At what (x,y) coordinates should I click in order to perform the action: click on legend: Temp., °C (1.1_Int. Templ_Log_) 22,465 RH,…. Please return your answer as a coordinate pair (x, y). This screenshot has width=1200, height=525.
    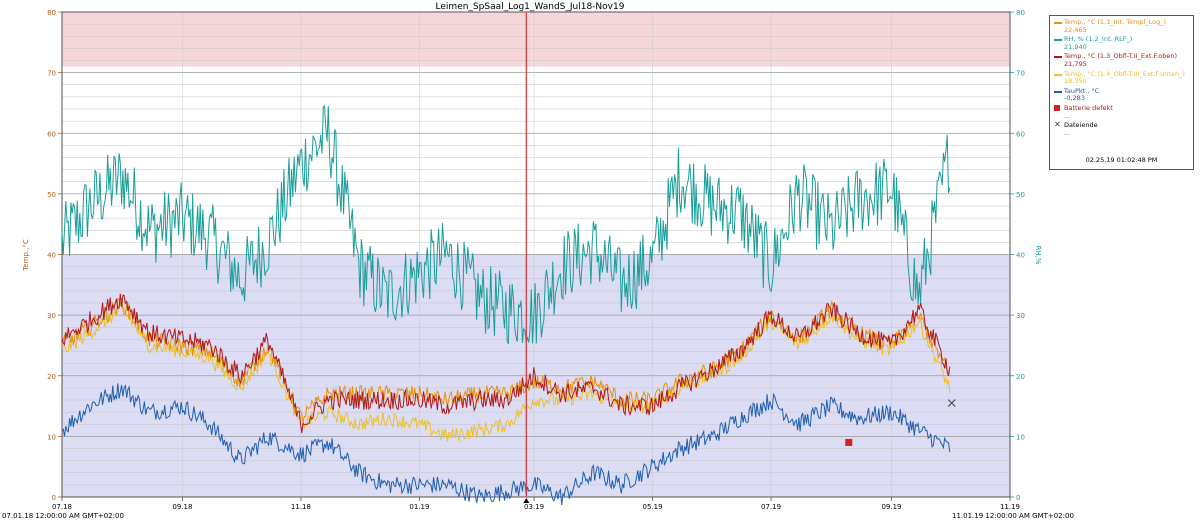
    Looking at the image, I should click on (1121, 92).